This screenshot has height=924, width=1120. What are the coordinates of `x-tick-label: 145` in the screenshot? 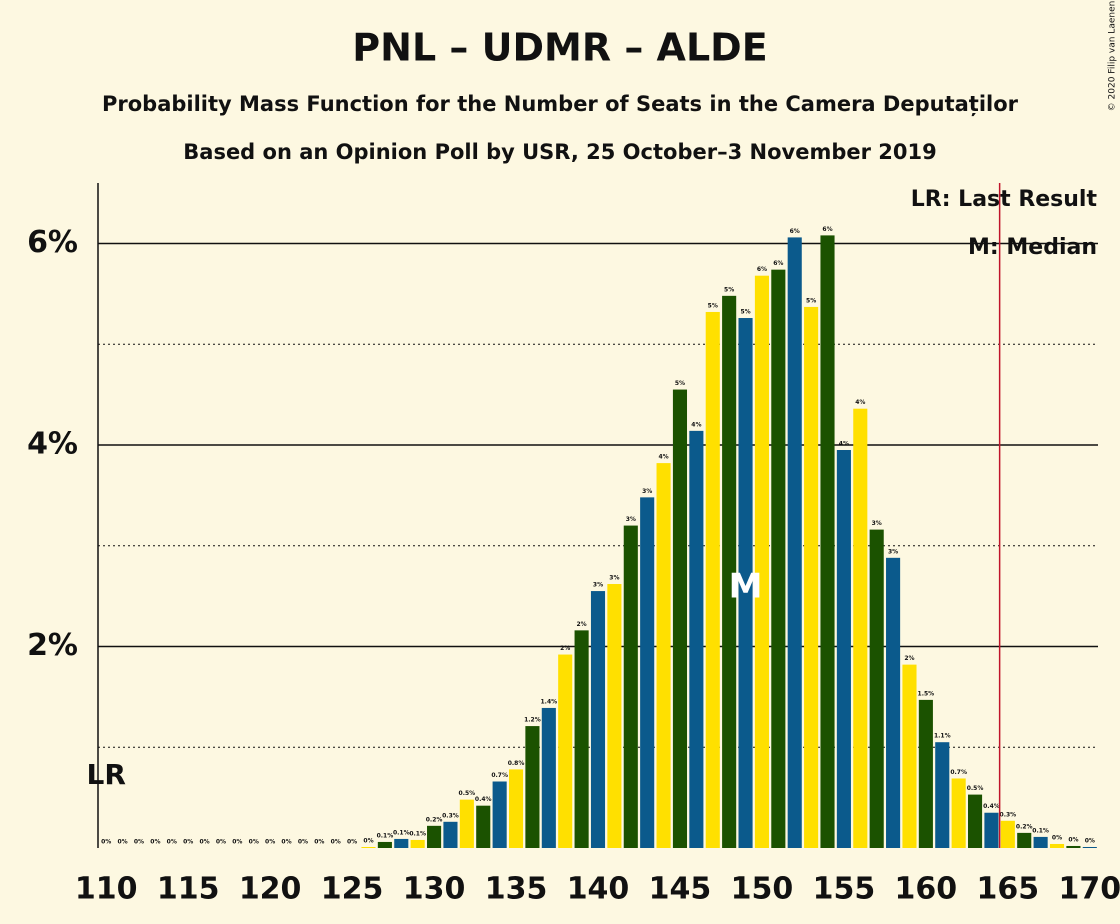 It's located at (680, 889).